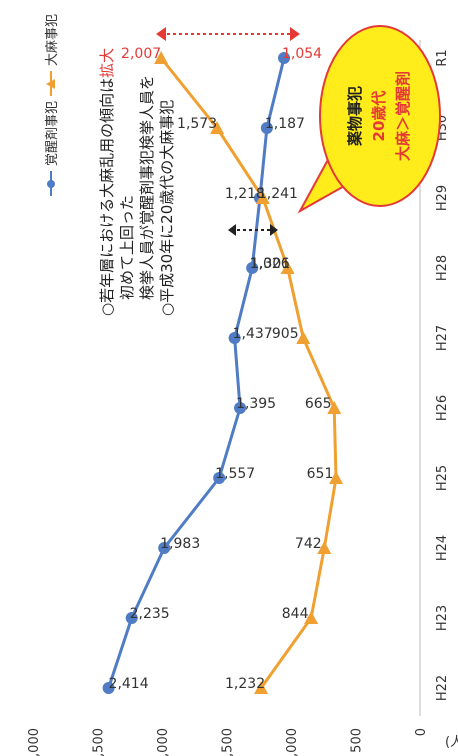  I want to click on legend-stim-label: 覚醒剤事犯, so click(52, 133).